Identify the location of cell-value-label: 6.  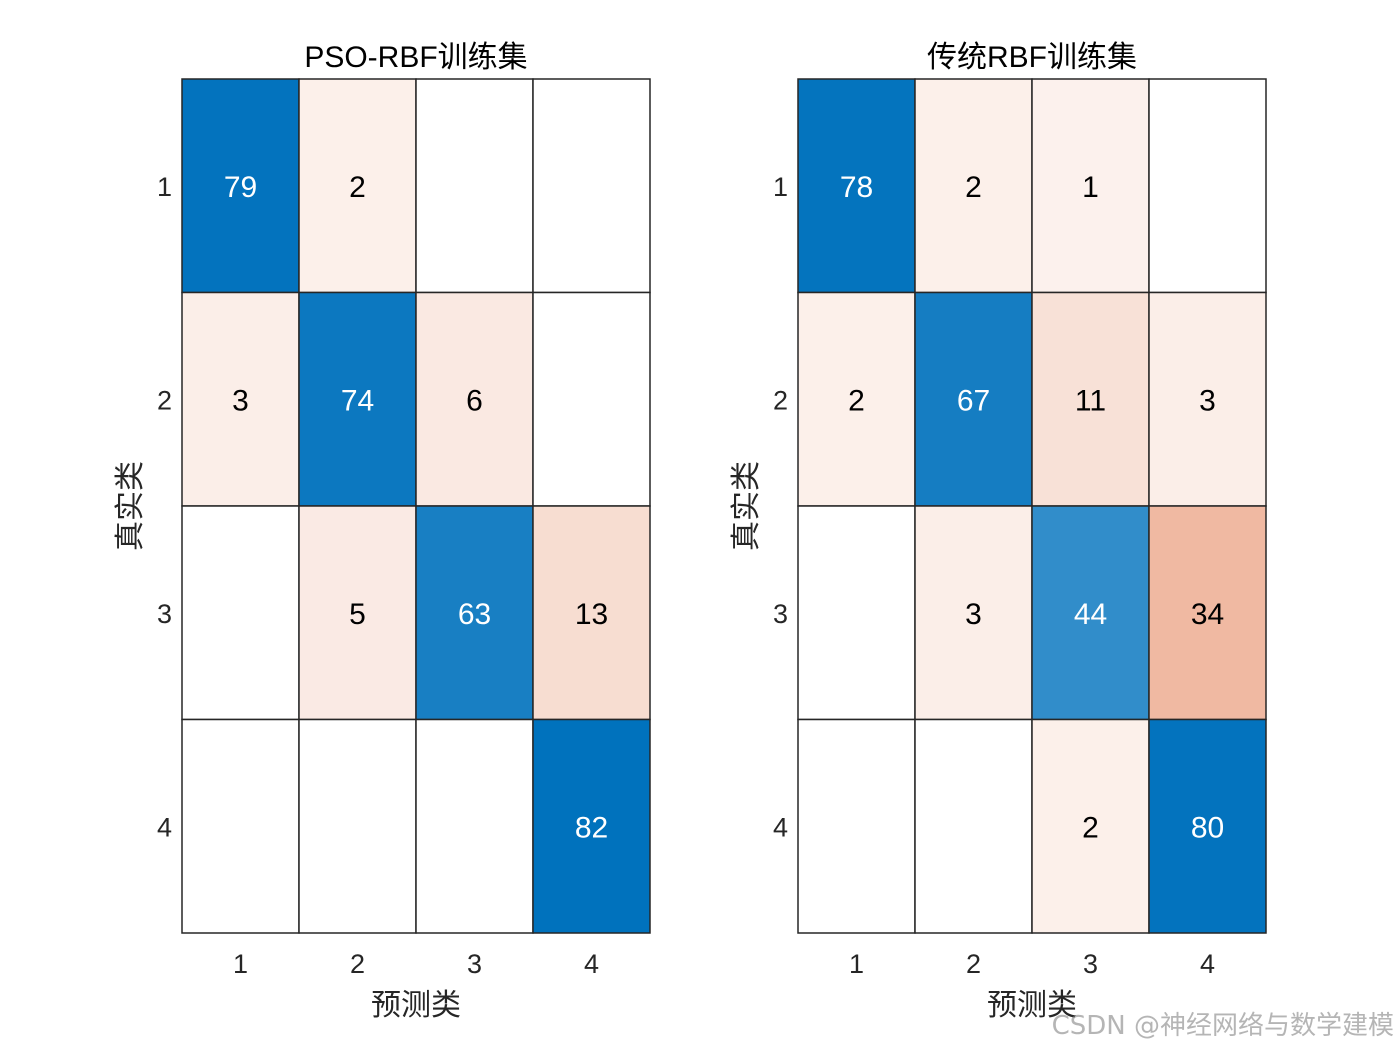
(474, 400).